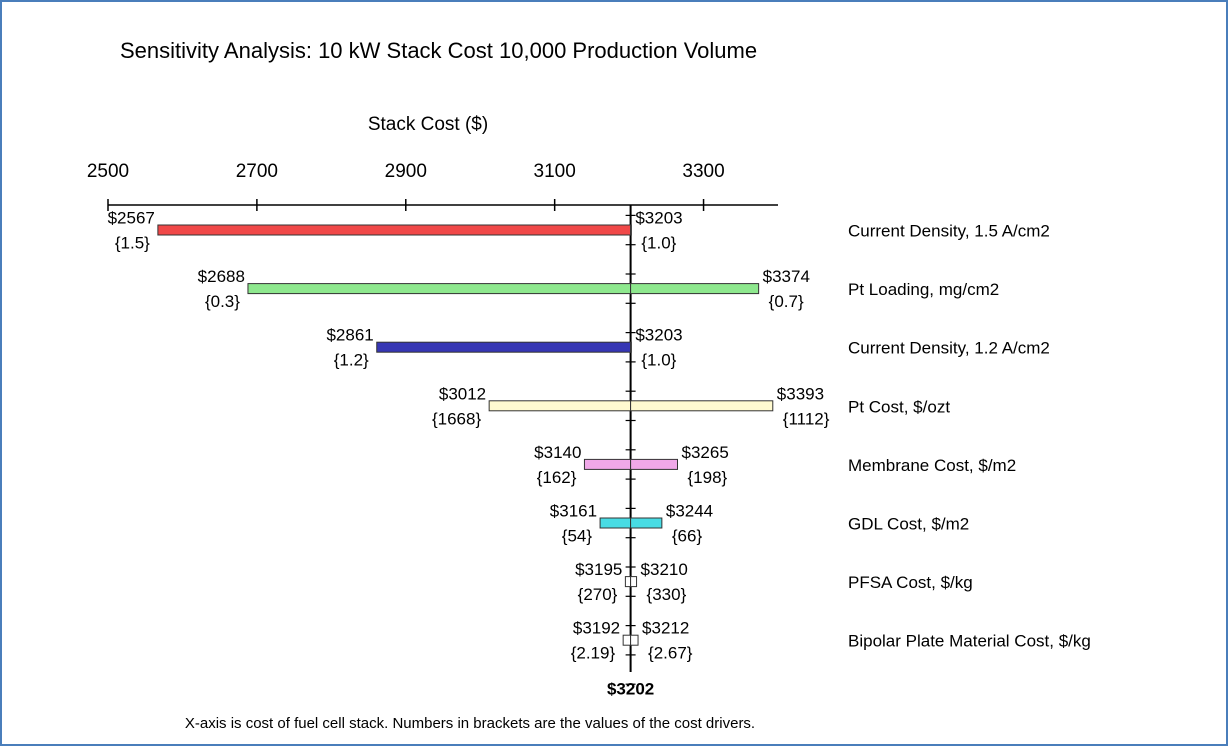  Describe the element at coordinates (689, 510) in the screenshot. I see `high-label: $3244` at that location.